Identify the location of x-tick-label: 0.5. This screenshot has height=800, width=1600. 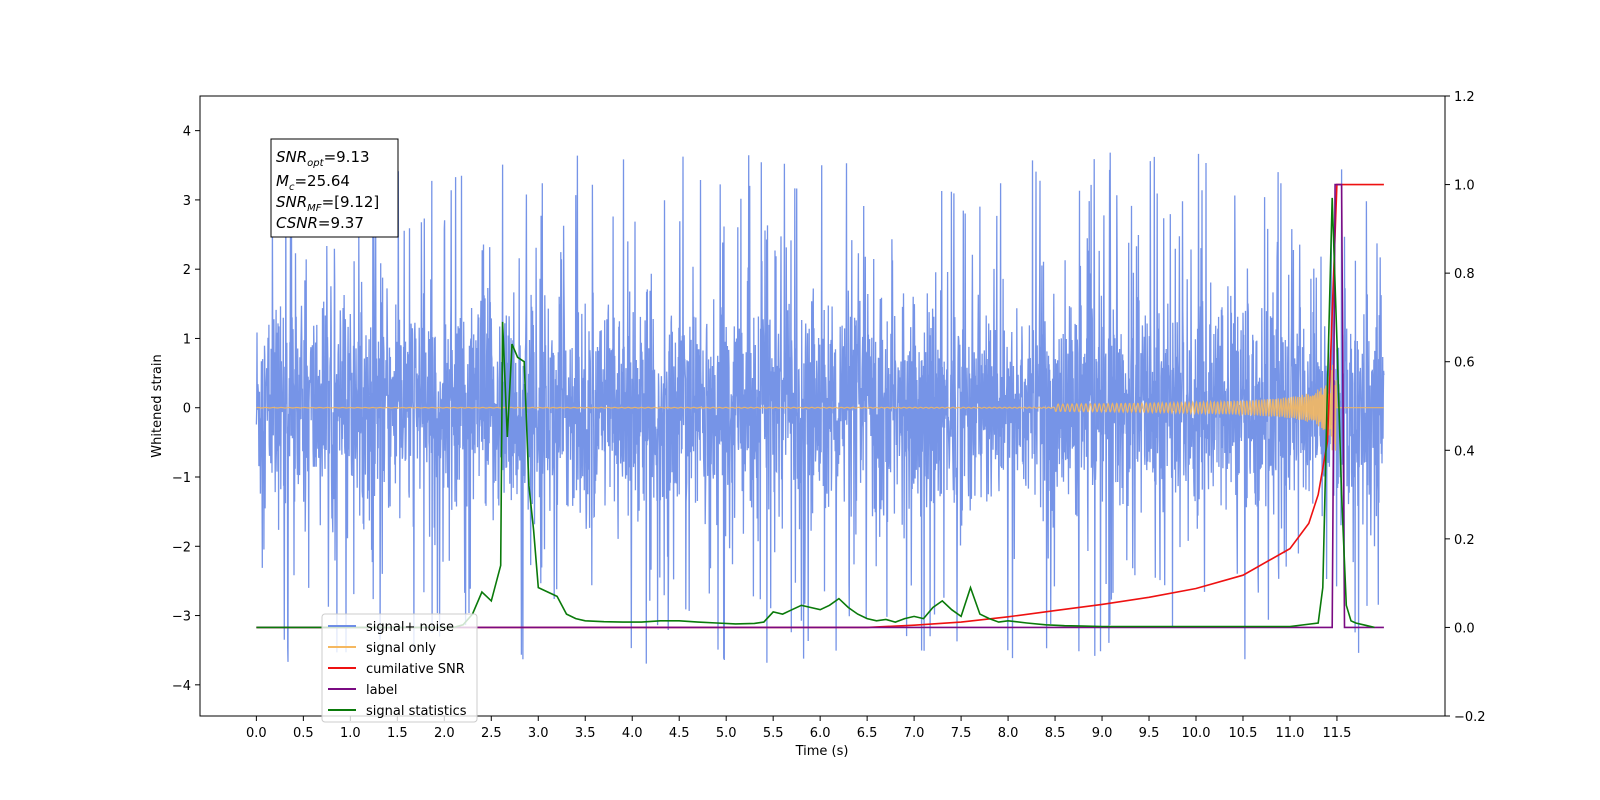
(303, 733).